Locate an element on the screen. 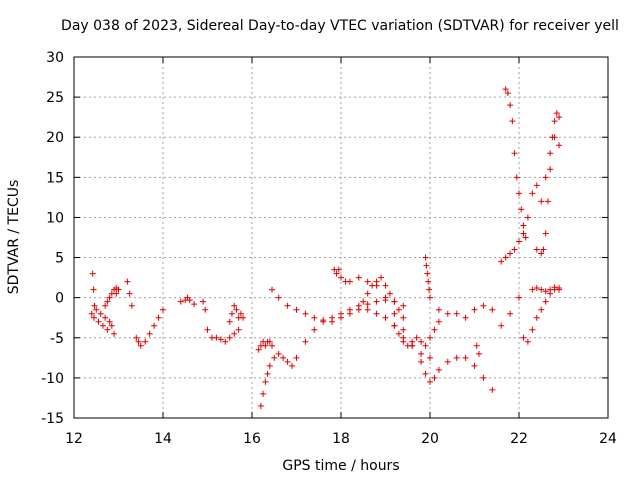 This screenshot has height=480, width=640. y-tick-label: 10 is located at coordinates (55, 218).